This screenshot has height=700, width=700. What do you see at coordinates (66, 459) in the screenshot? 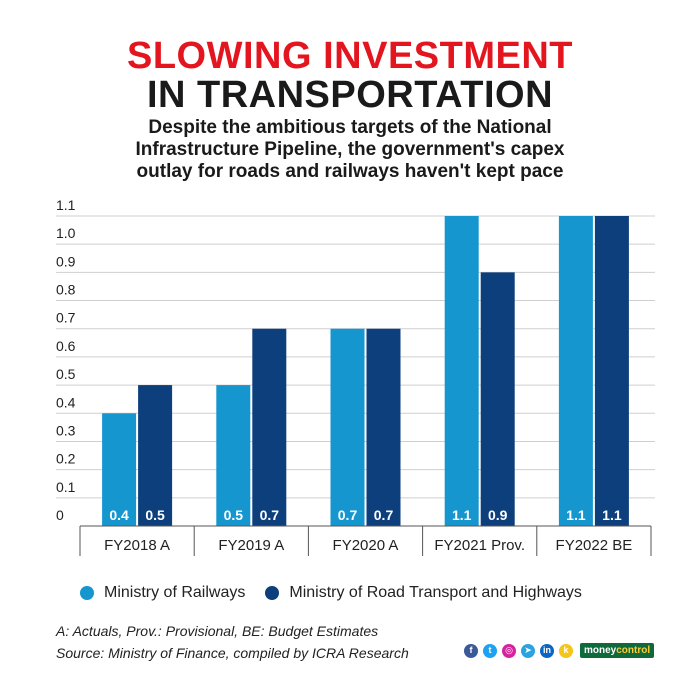
I see `y-tick-label: 0.2` at bounding box center [66, 459].